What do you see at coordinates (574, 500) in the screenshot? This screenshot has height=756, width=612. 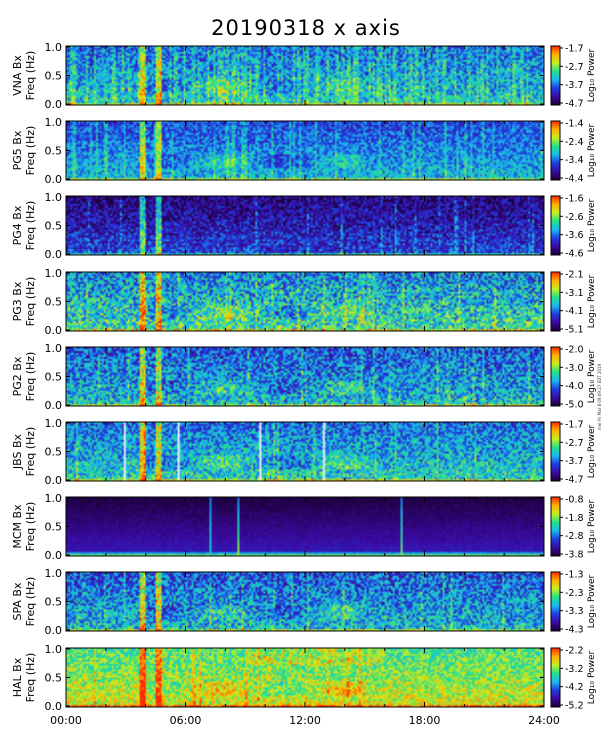 I see `colorbar-tick-label: -0.8` at bounding box center [574, 500].